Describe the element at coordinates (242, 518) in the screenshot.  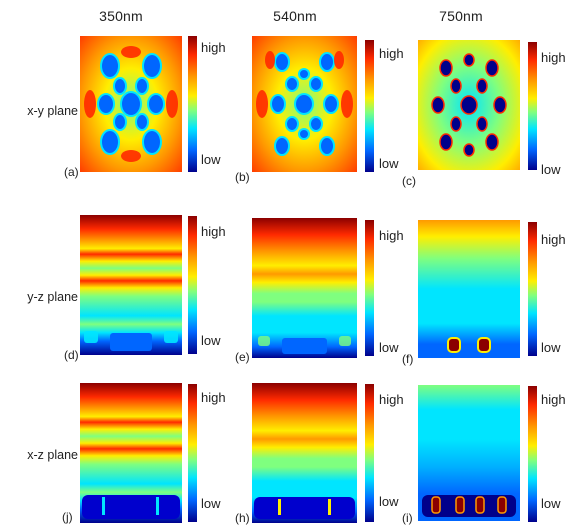
I see `panel-label-h: (h)` at that location.